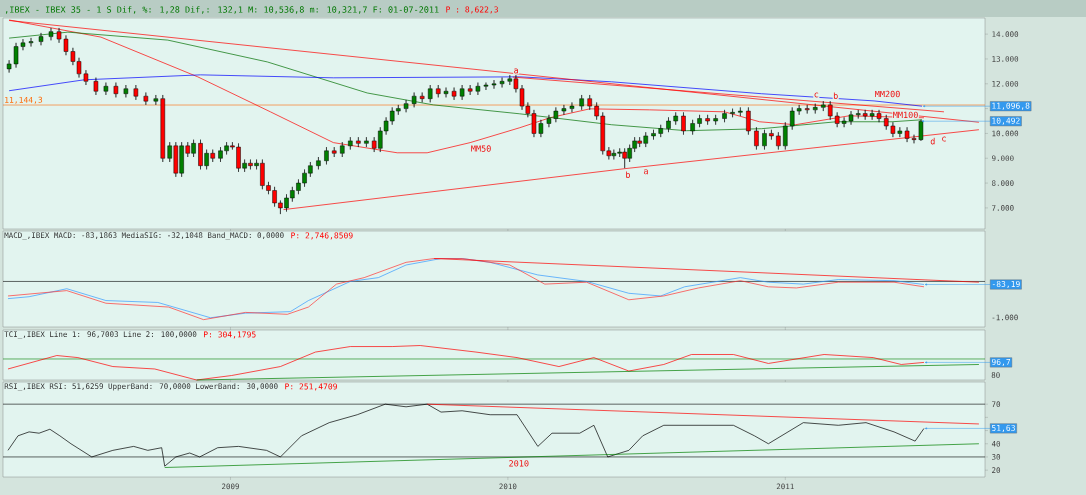  I want to click on annotation: 10,492, so click(1006, 121).